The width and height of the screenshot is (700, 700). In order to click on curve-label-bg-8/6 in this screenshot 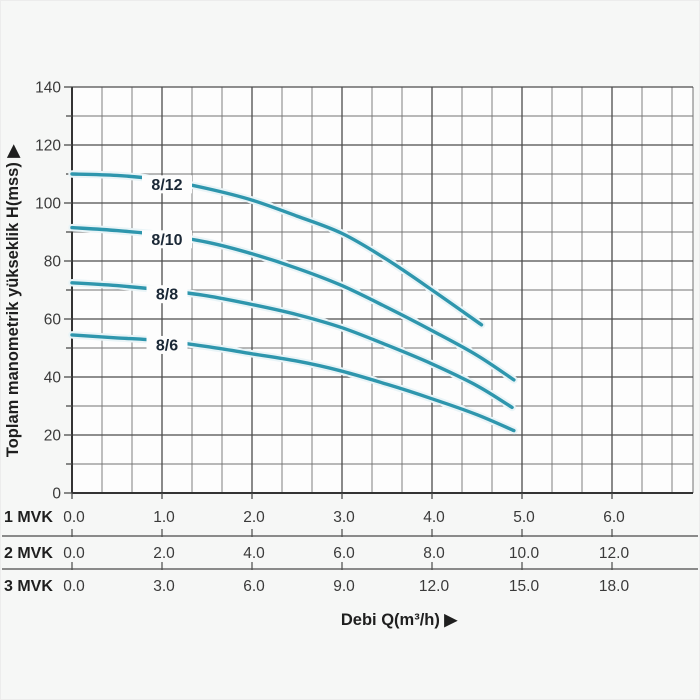, I will do `click(167, 344)`.